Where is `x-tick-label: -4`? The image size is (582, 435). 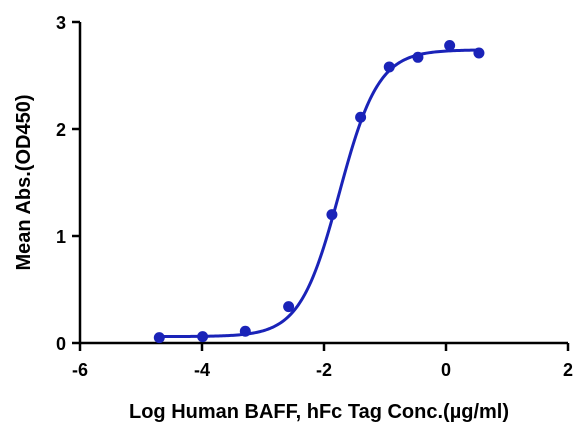 x-tick-label: -4 is located at coordinates (202, 370).